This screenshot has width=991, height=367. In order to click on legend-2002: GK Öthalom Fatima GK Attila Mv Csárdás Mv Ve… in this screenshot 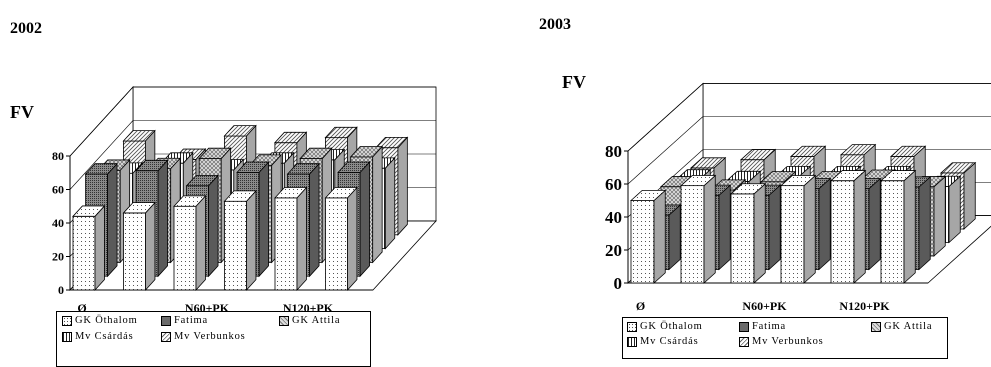, I will do `click(213, 339)`.